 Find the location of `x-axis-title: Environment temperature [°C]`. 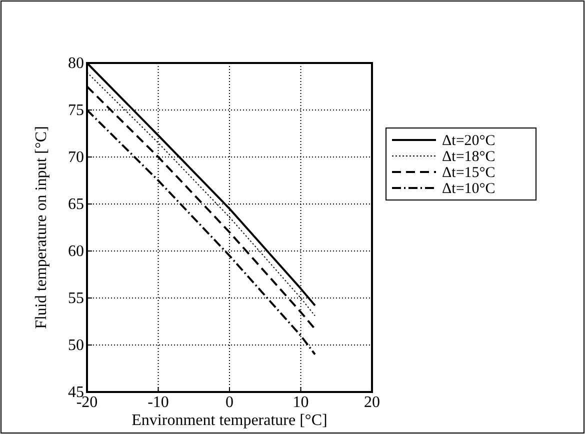

x-axis-title: Environment temperature [°C] is located at coordinates (230, 420).